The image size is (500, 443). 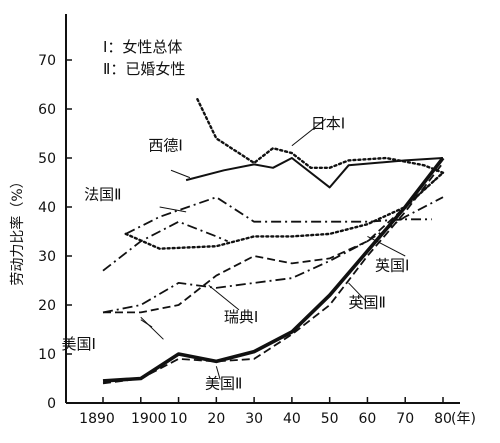 What do you see at coordinates (47, 257) in the screenshot?
I see `y-tick-label: 30` at bounding box center [47, 257].